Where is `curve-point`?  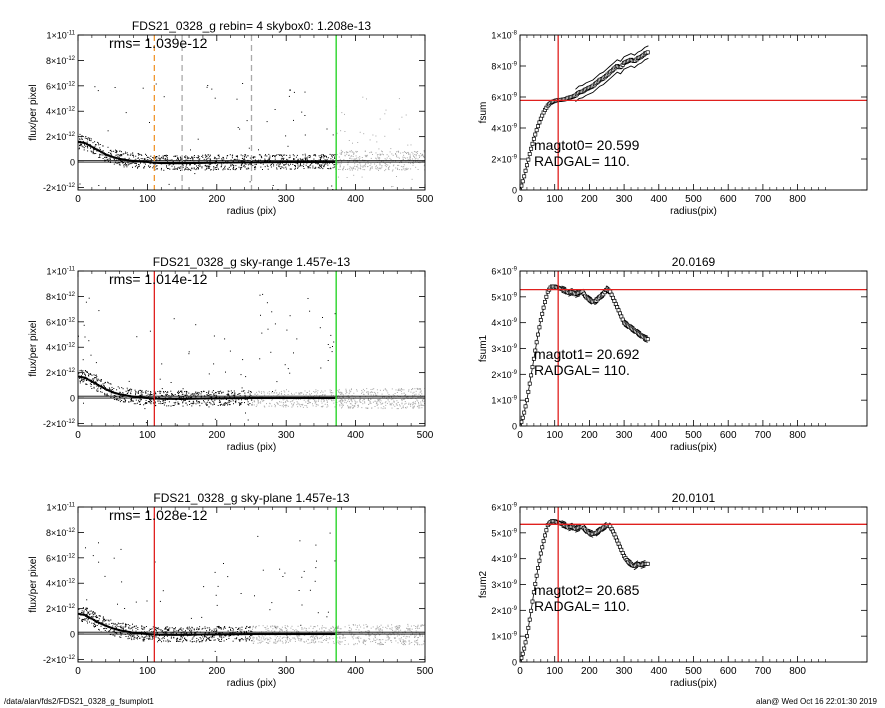 curve-point is located at coordinates (647, 339).